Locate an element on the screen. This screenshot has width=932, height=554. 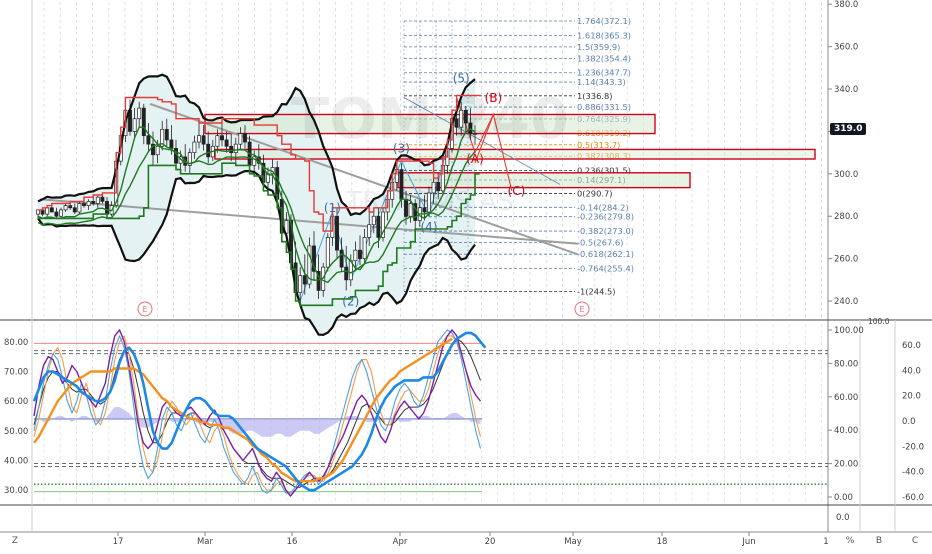
osc-left-tick-label: 60.00 is located at coordinates (16, 402).